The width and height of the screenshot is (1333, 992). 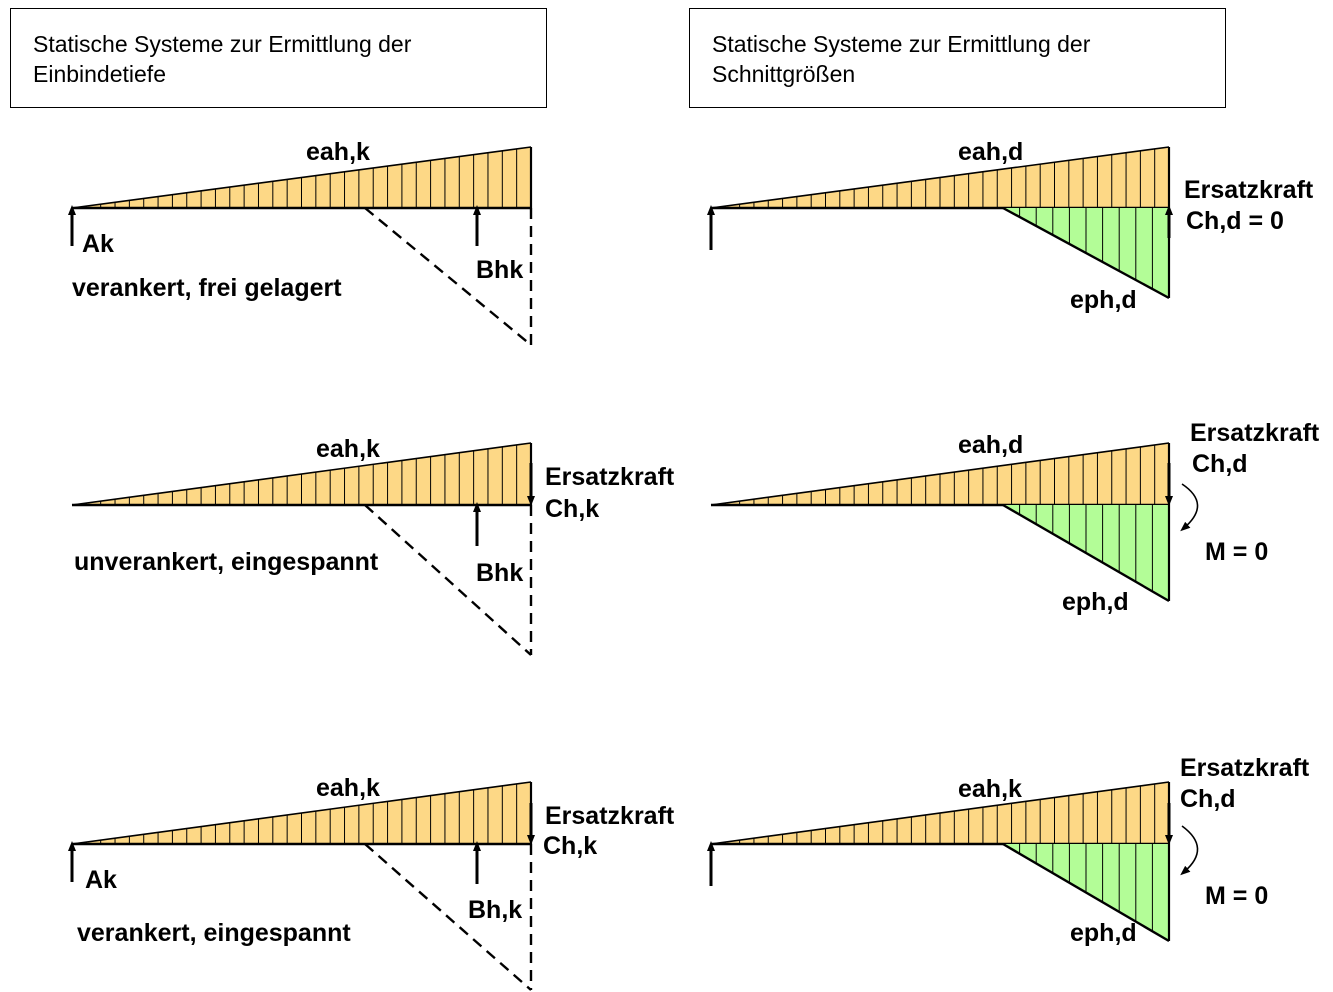 I want to click on caption-verankert-frei: verankert, frei gelagert, so click(x=207, y=288).